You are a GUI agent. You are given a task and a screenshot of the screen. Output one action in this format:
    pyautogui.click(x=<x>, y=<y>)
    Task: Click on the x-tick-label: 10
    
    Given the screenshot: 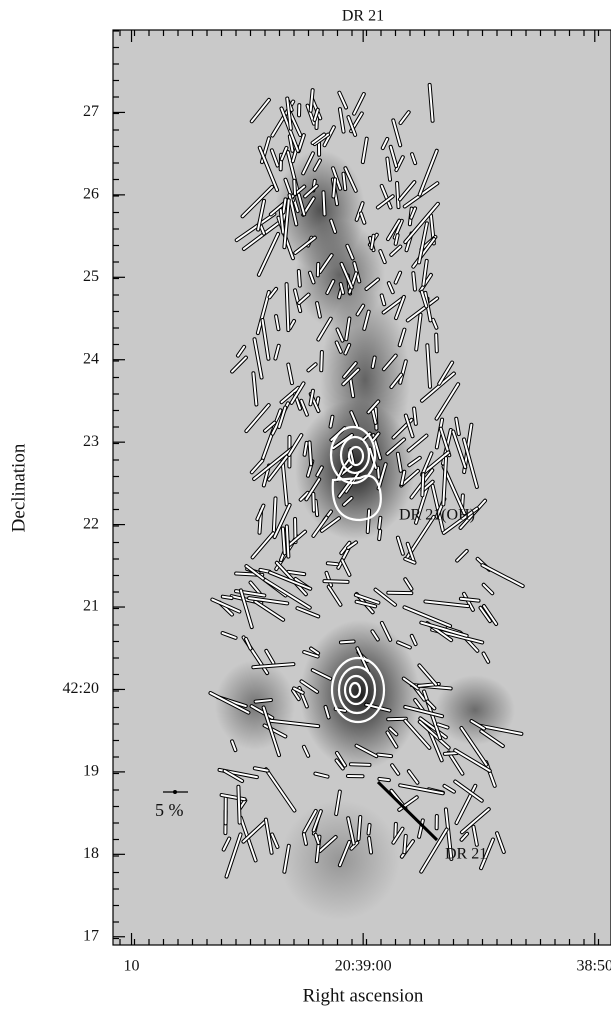 What is the action you would take?
    pyautogui.click(x=132, y=966)
    